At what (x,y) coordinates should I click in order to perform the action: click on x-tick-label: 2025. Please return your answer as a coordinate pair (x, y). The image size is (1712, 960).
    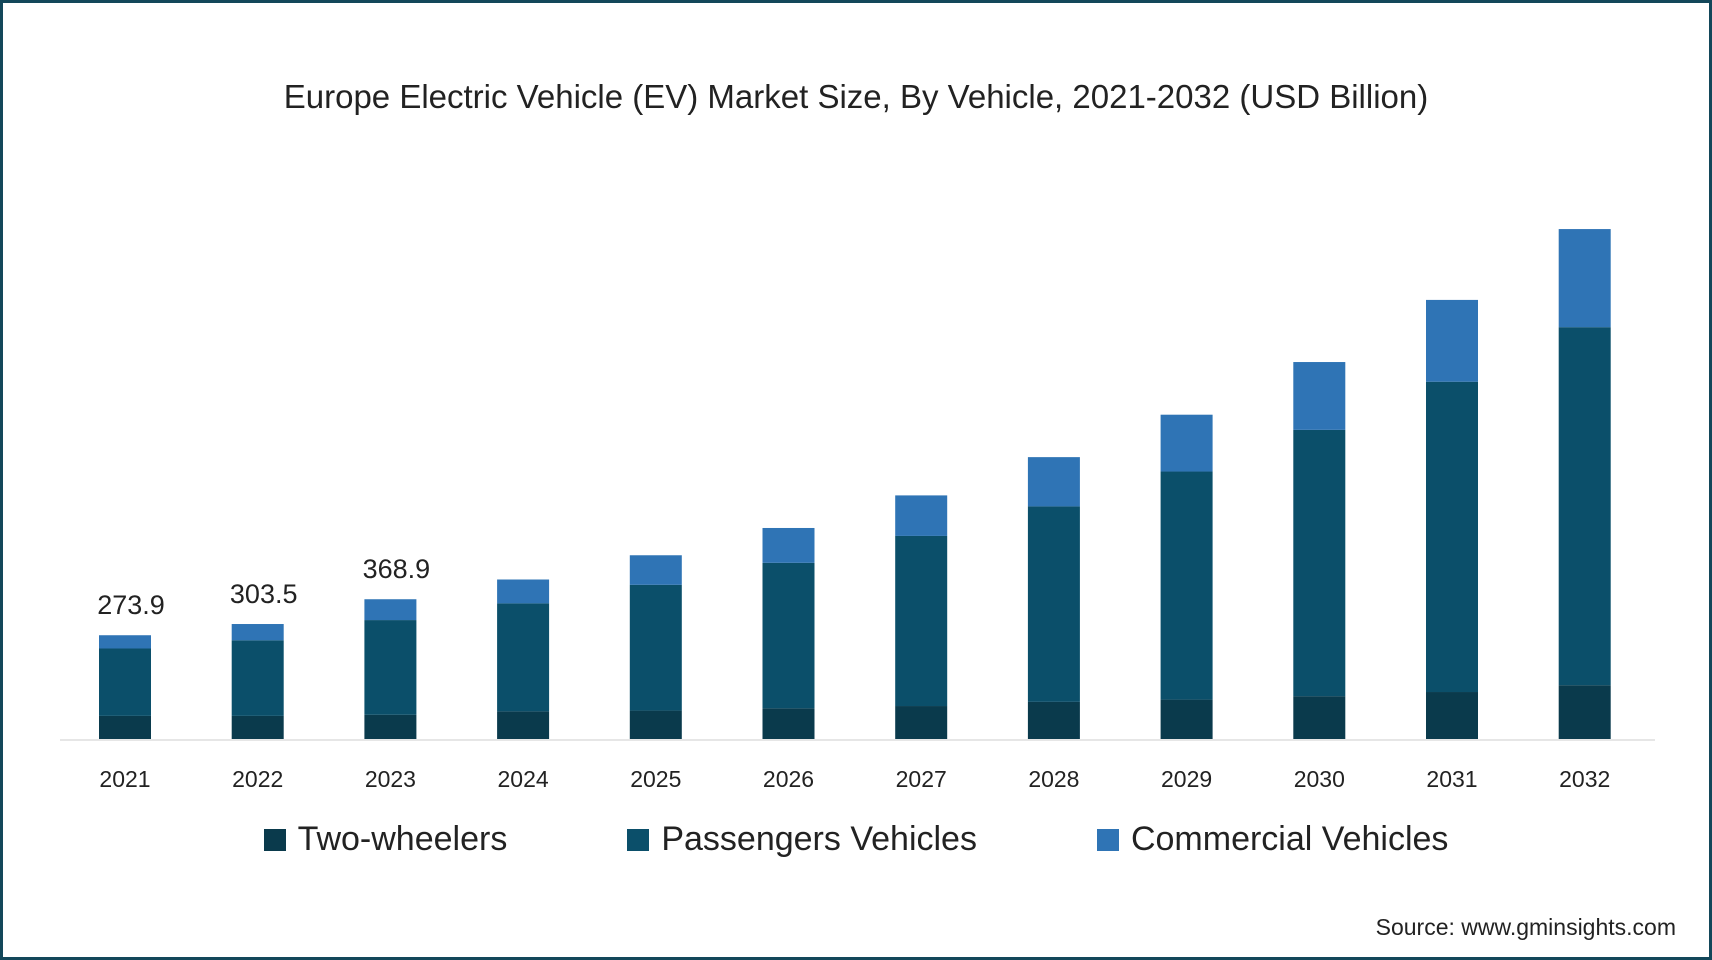
    Looking at the image, I should click on (655, 779).